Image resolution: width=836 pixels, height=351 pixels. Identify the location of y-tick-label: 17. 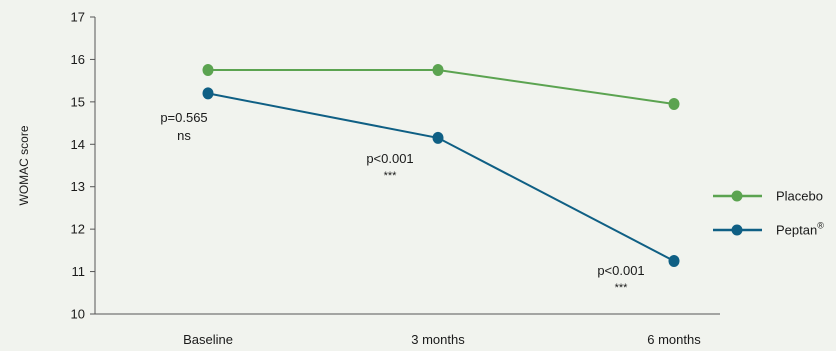
(78, 17).